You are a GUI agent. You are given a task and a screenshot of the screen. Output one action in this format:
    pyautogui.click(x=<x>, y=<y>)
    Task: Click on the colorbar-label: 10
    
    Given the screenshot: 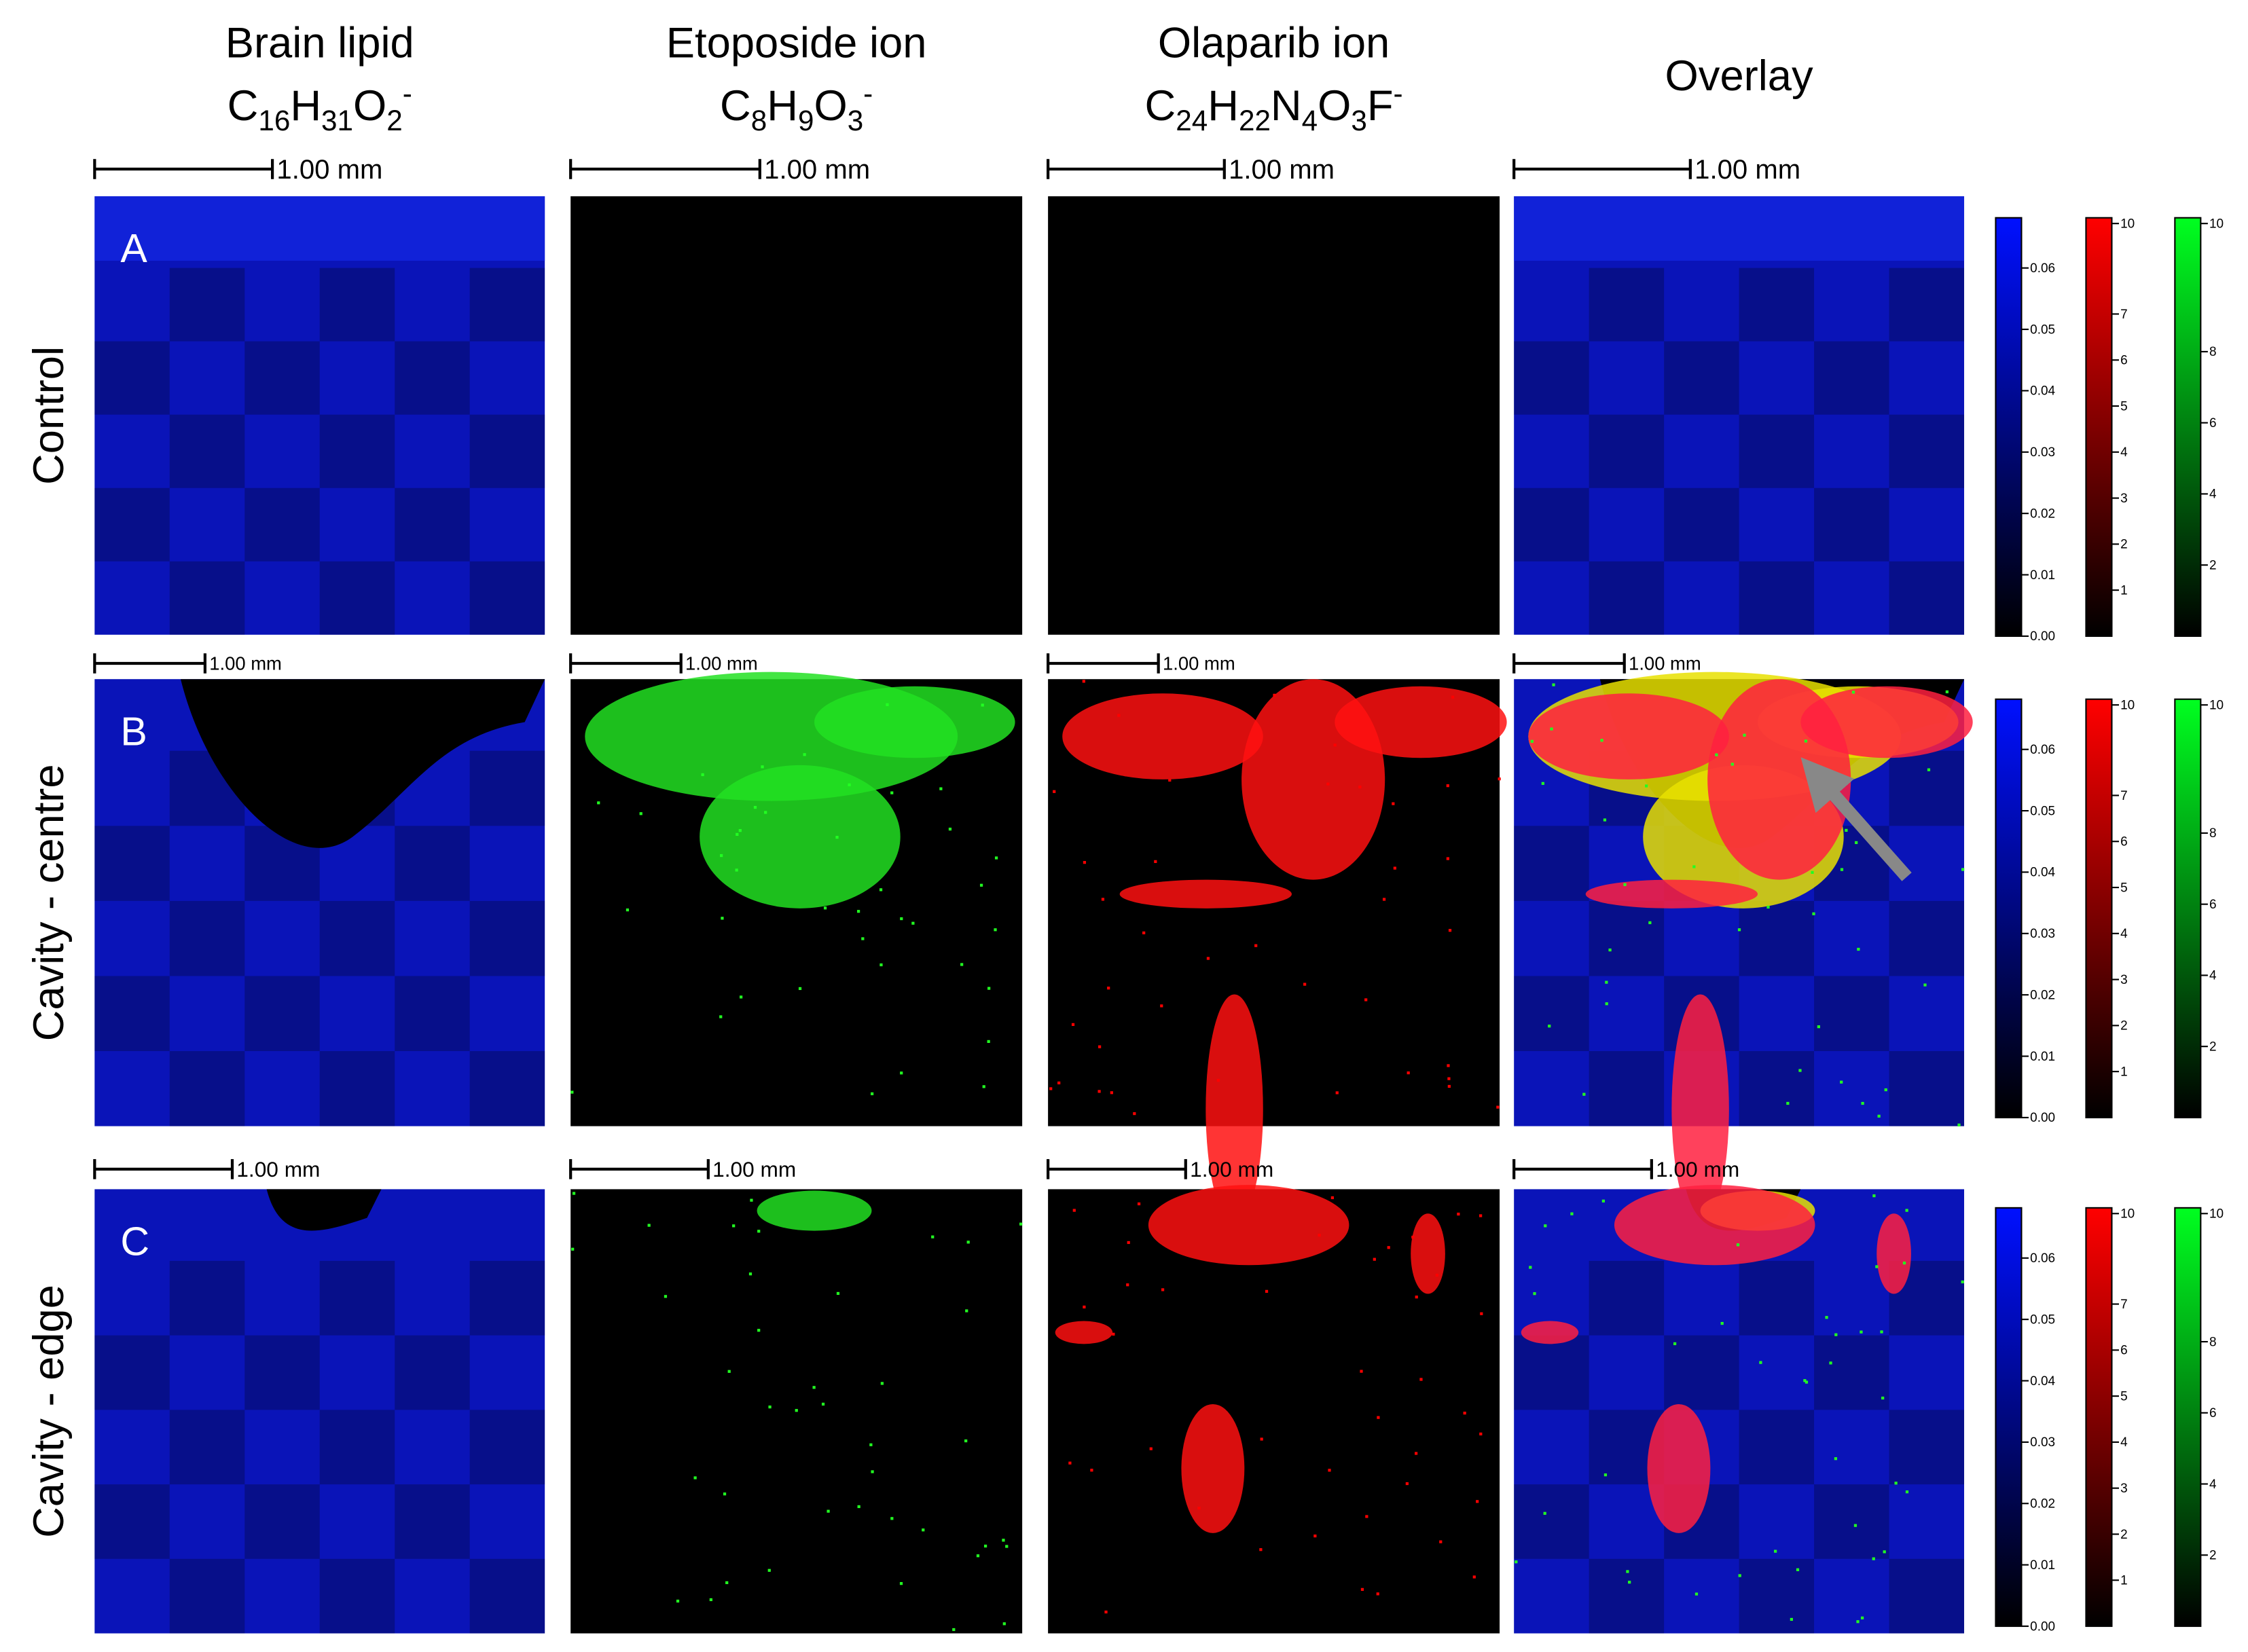 What is the action you would take?
    pyautogui.click(x=2216, y=224)
    